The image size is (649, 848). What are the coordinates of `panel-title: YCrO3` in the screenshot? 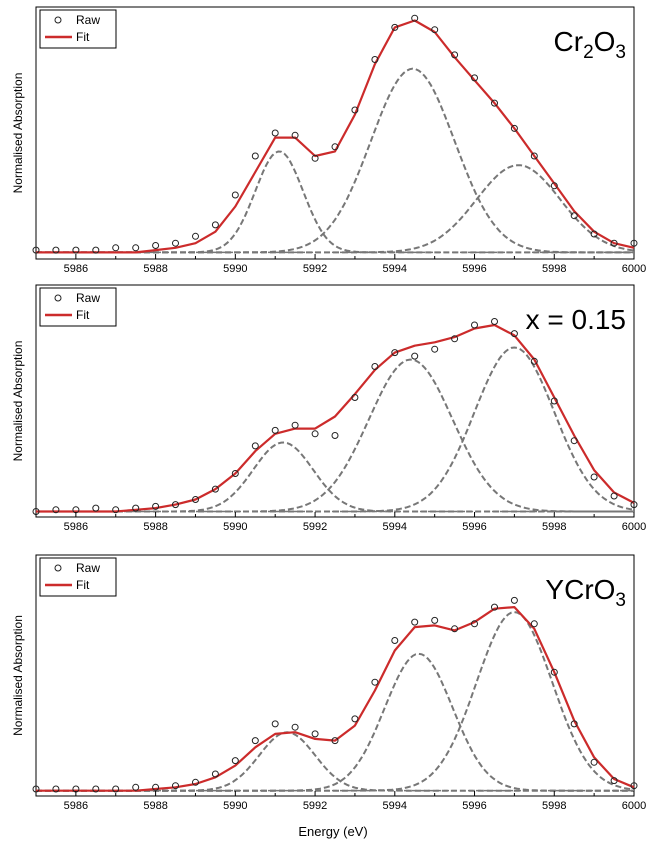 It's located at (585, 592).